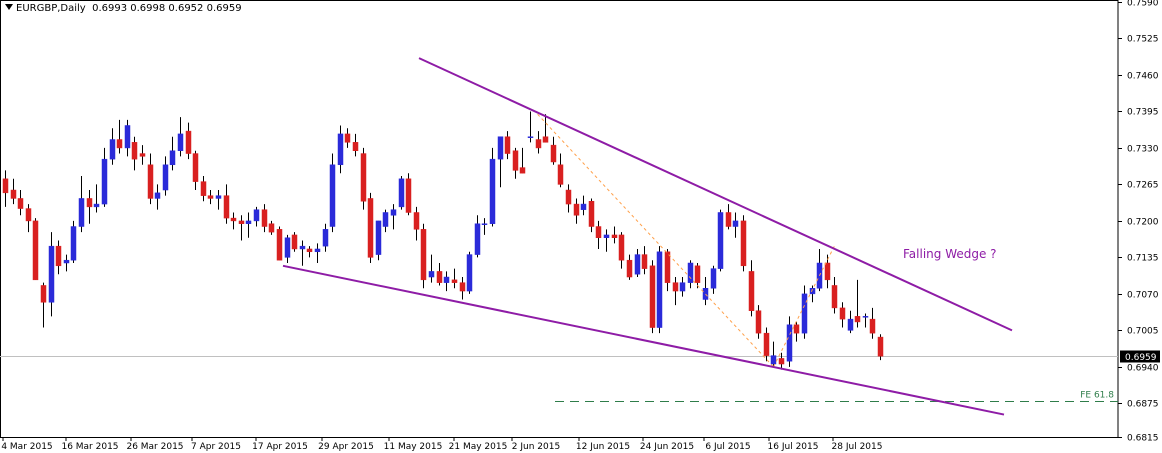  What do you see at coordinates (1143, 259) in the screenshot?
I see `y-tick-label: 0.7135` at bounding box center [1143, 259].